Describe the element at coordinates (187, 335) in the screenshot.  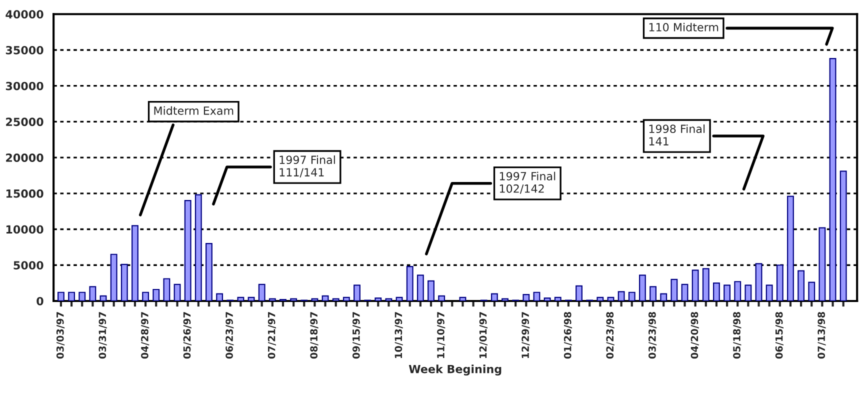
I see `x-tick-label: 05/26/97` at that location.